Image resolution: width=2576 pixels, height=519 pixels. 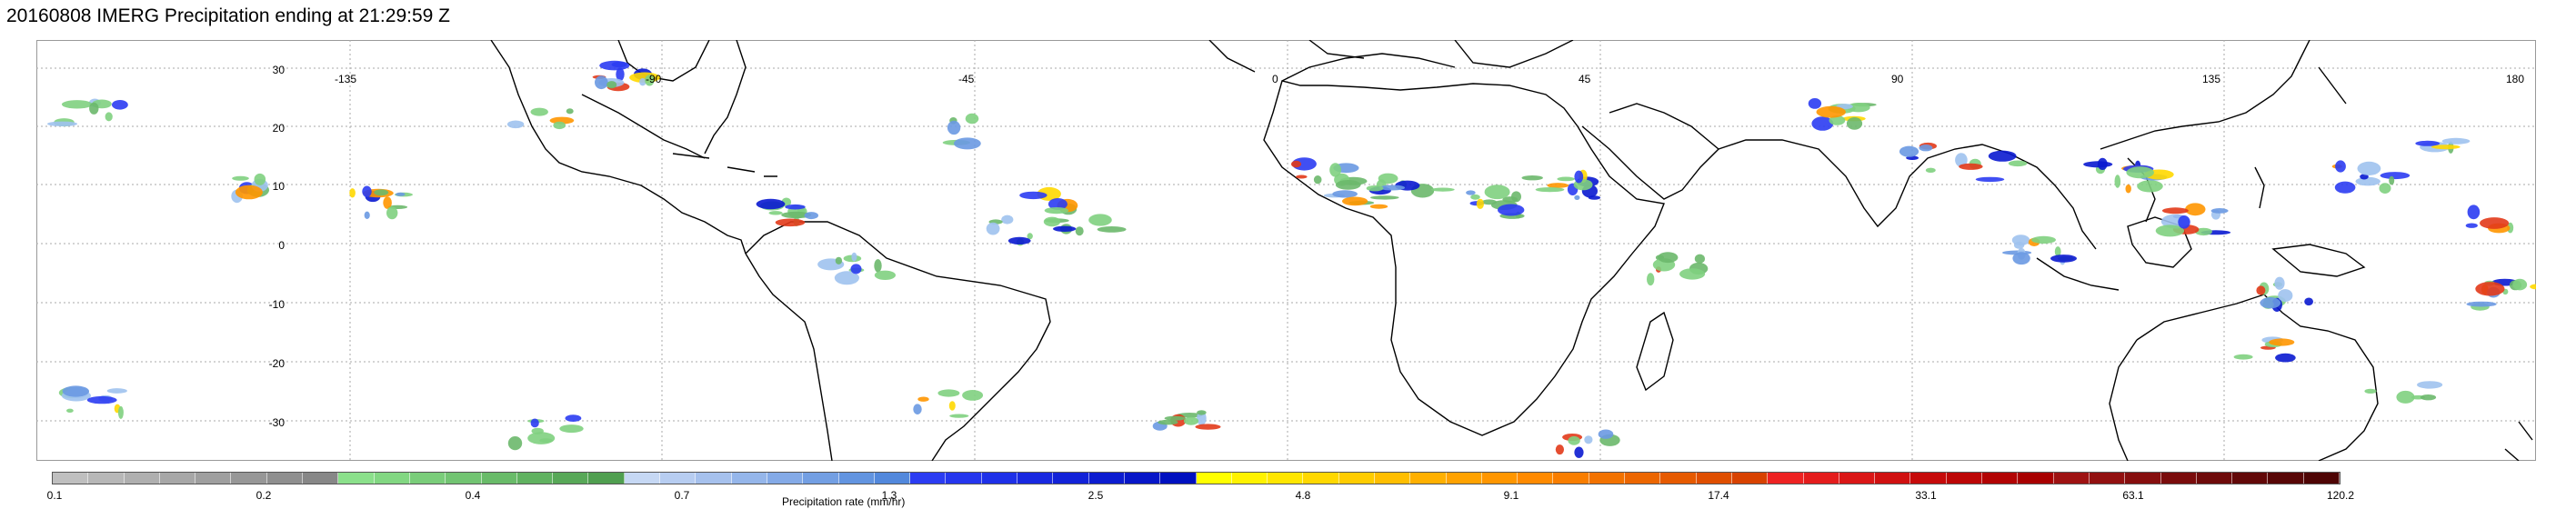 What do you see at coordinates (281, 246) in the screenshot?
I see `lat-label-equator: 0` at bounding box center [281, 246].